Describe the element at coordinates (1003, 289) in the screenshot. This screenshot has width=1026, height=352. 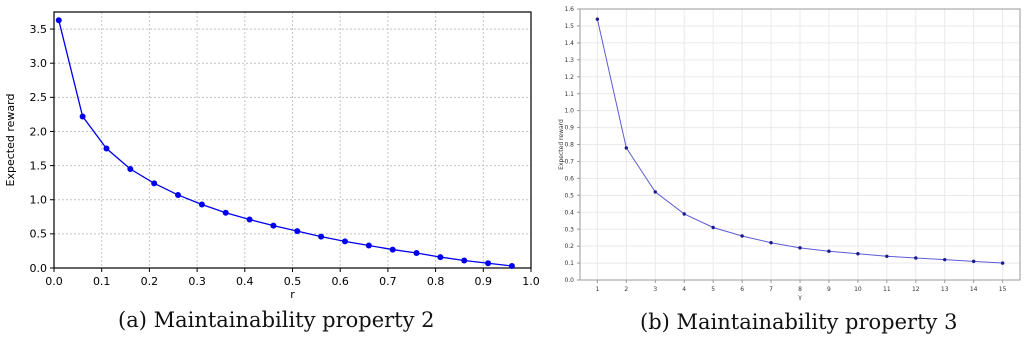
I see `x-tick-label: 15` at that location.